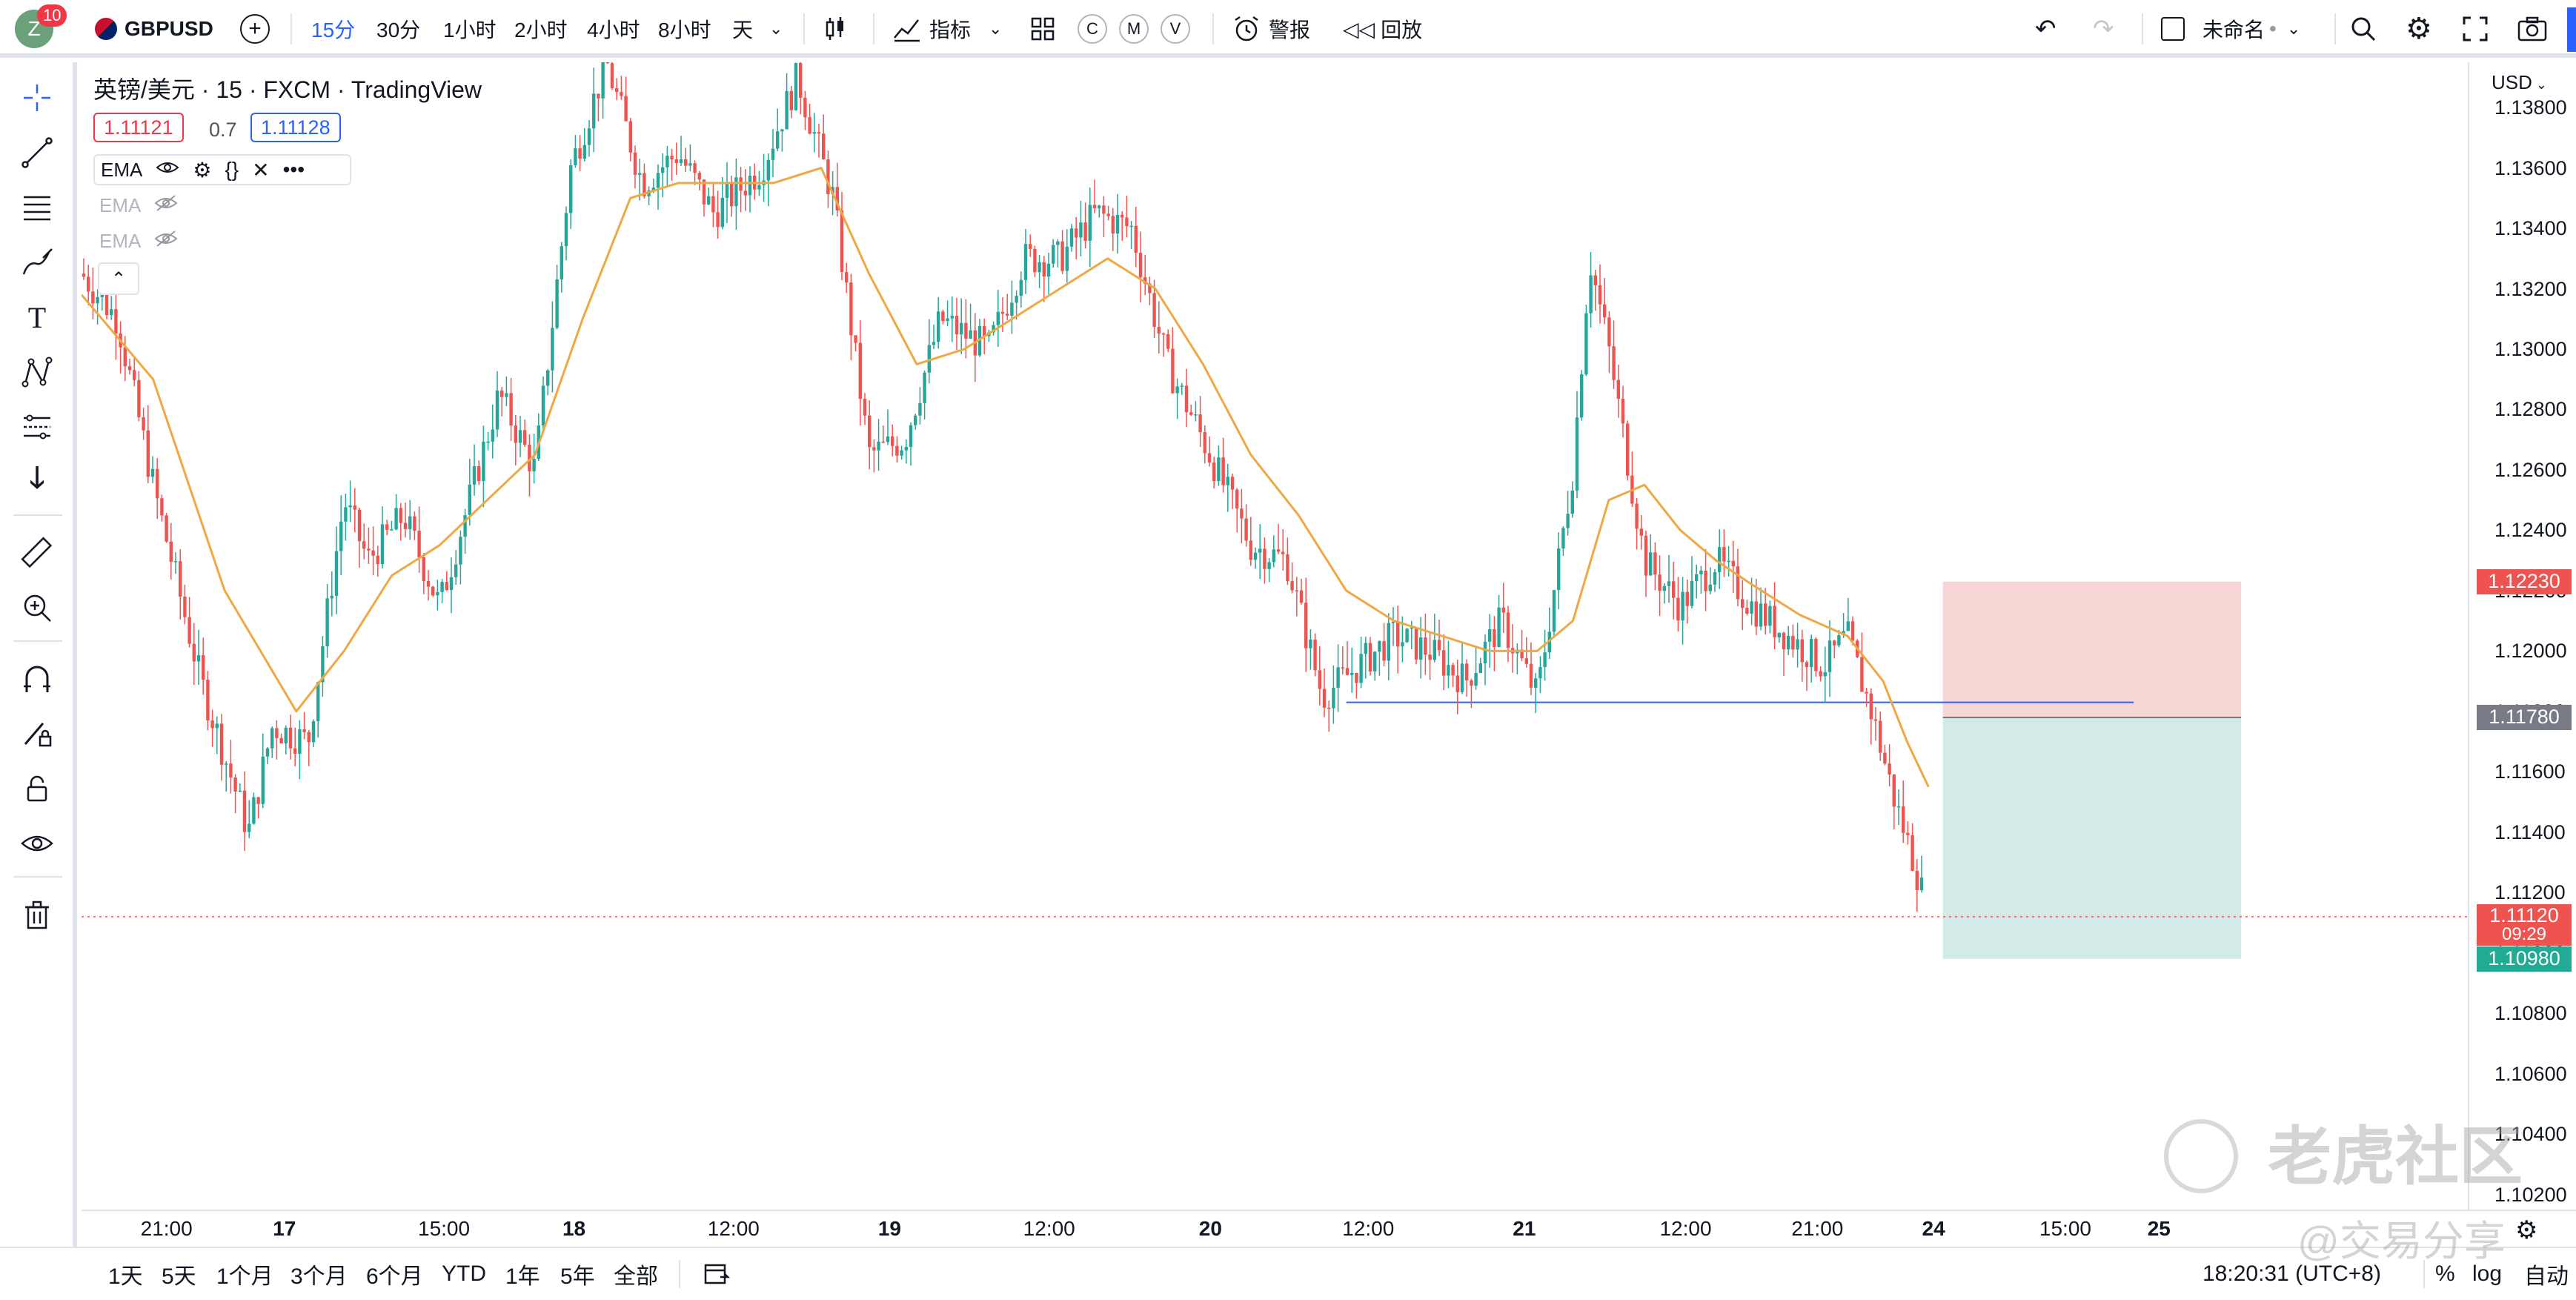 This screenshot has width=2576, height=1300. What do you see at coordinates (684, 31) in the screenshot?
I see `interval-8h: 8小时` at bounding box center [684, 31].